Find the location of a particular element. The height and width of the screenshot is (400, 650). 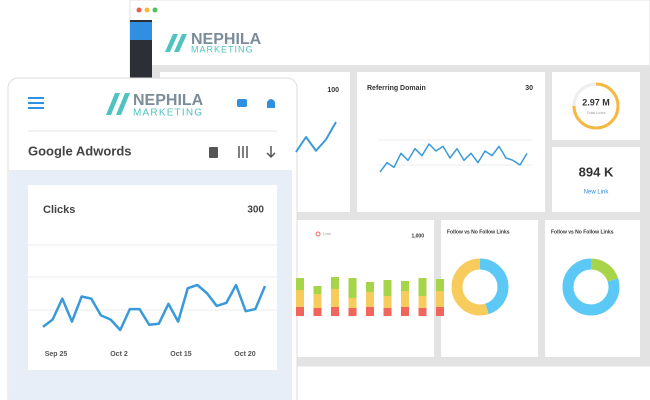

page-heading: Google Adwords is located at coordinates (80, 150).